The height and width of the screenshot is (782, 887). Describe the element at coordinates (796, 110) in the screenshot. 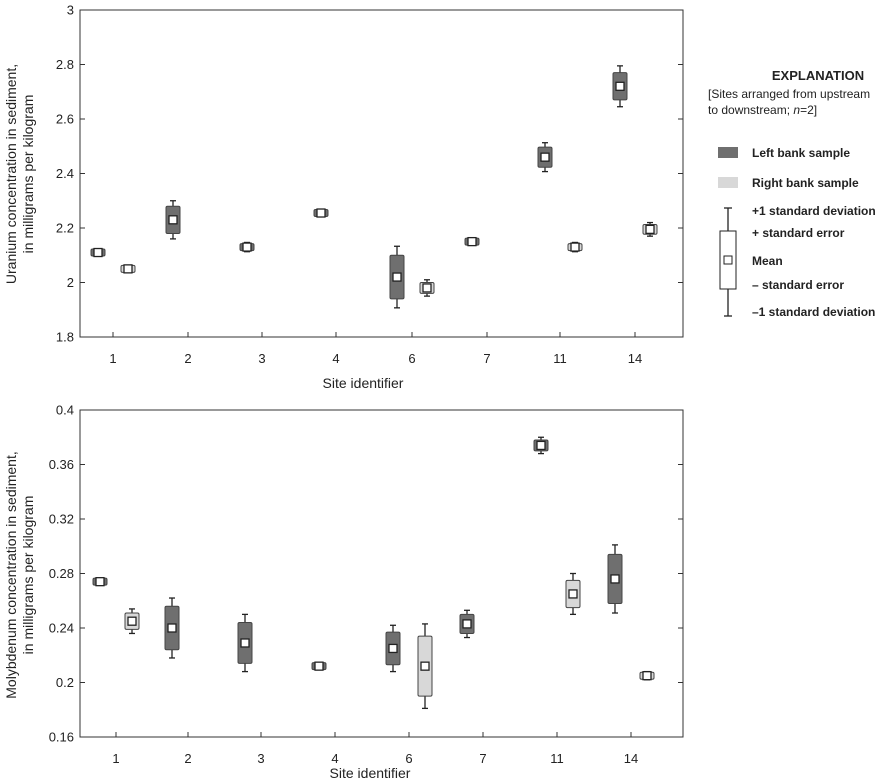

I see `legend-note-n: n` at that location.